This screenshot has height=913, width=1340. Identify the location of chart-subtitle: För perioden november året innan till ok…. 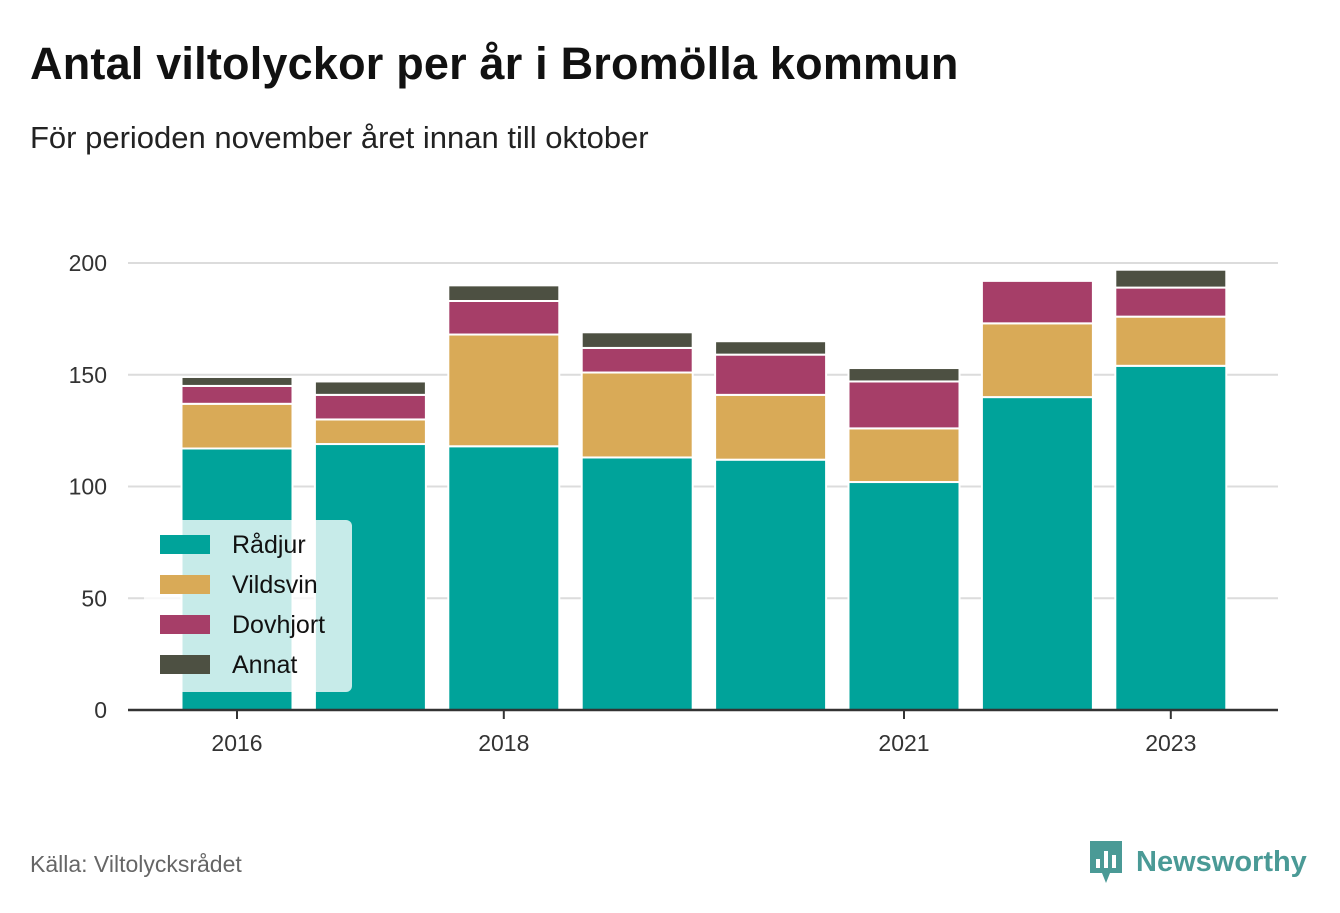
(339, 137).